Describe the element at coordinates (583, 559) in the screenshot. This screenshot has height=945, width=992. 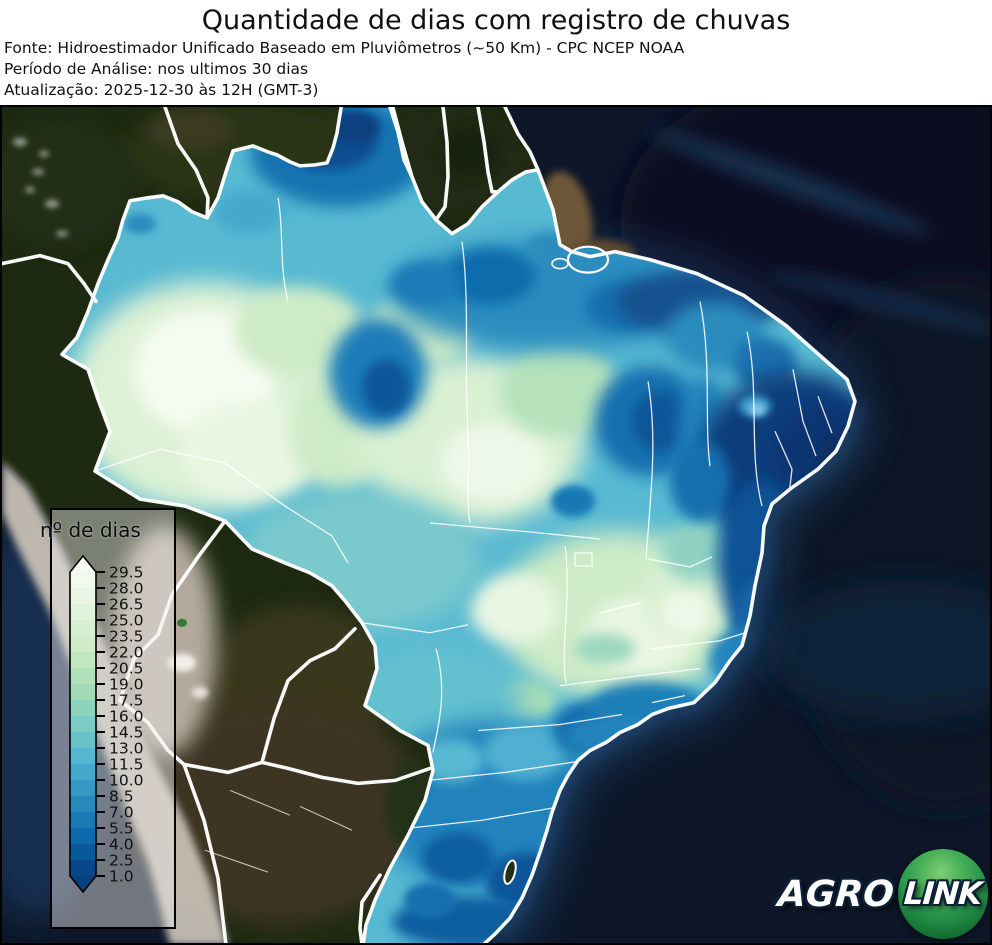
I see `df-square` at that location.